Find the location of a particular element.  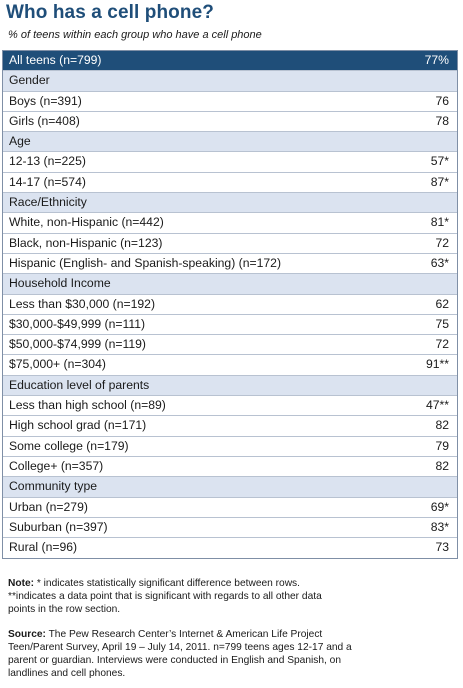

table-row-label: $50,000-$74,999 (n=119) is located at coordinates (77, 344).